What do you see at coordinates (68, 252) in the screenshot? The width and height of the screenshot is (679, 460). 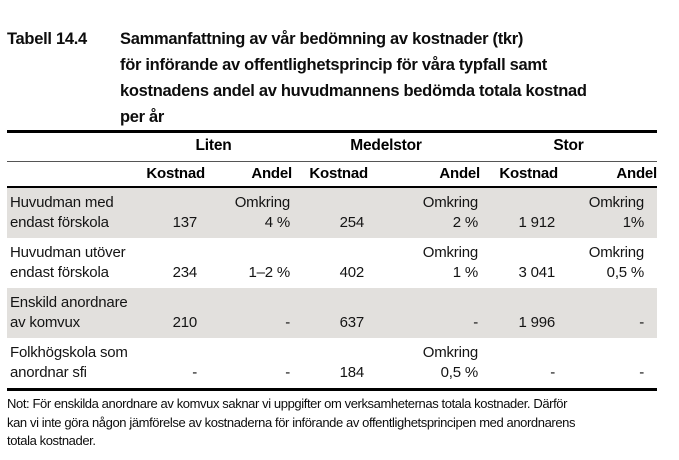 I see `row-label-line: Huvudman utöver` at bounding box center [68, 252].